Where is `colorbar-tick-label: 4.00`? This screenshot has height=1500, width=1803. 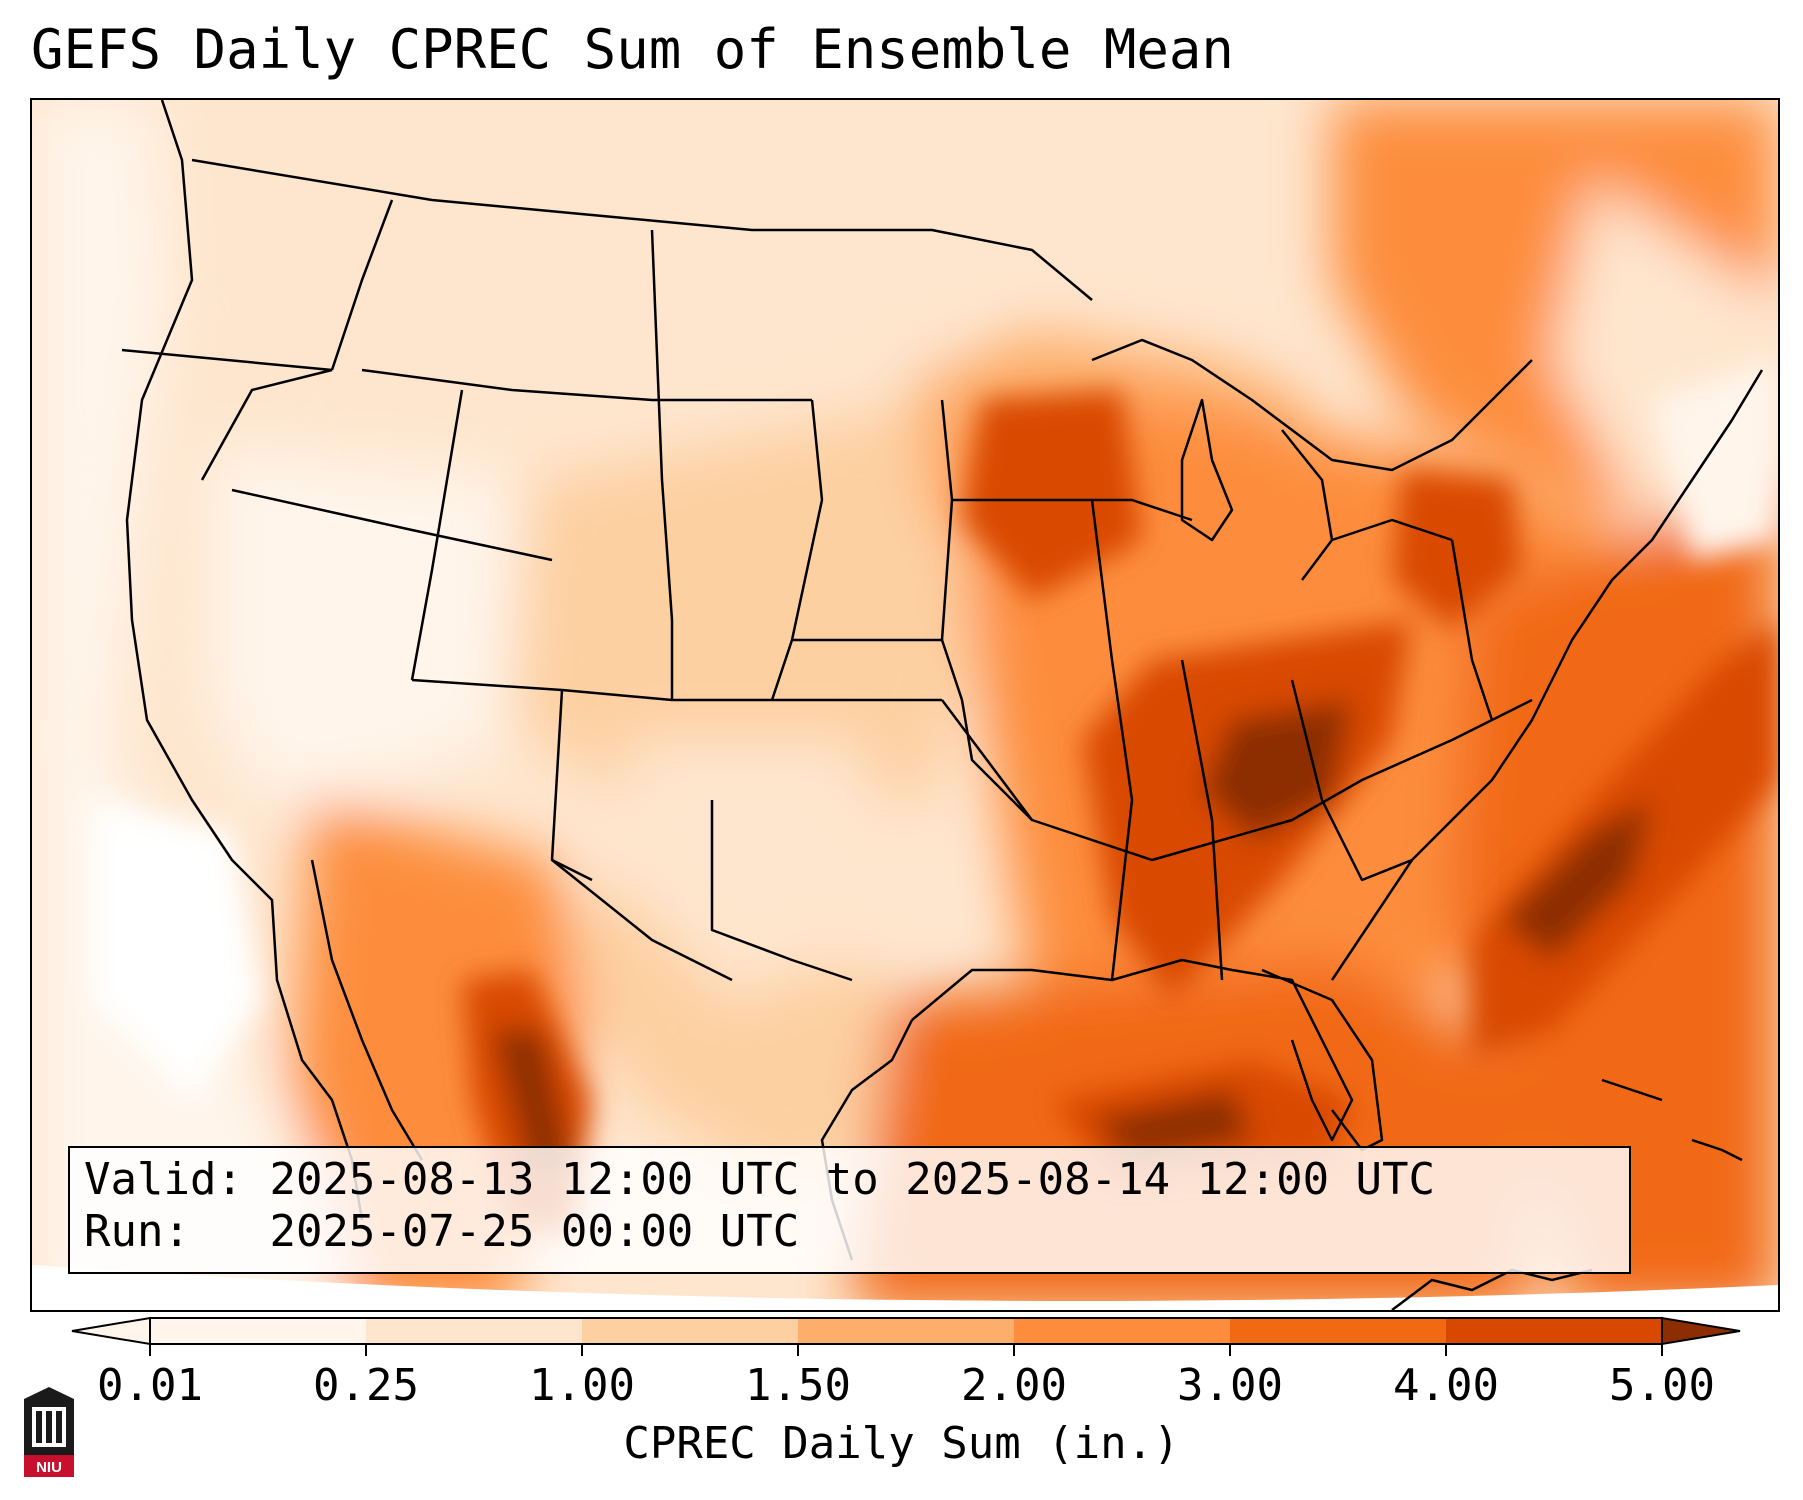 colorbar-tick-label: 4.00 is located at coordinates (1446, 1385).